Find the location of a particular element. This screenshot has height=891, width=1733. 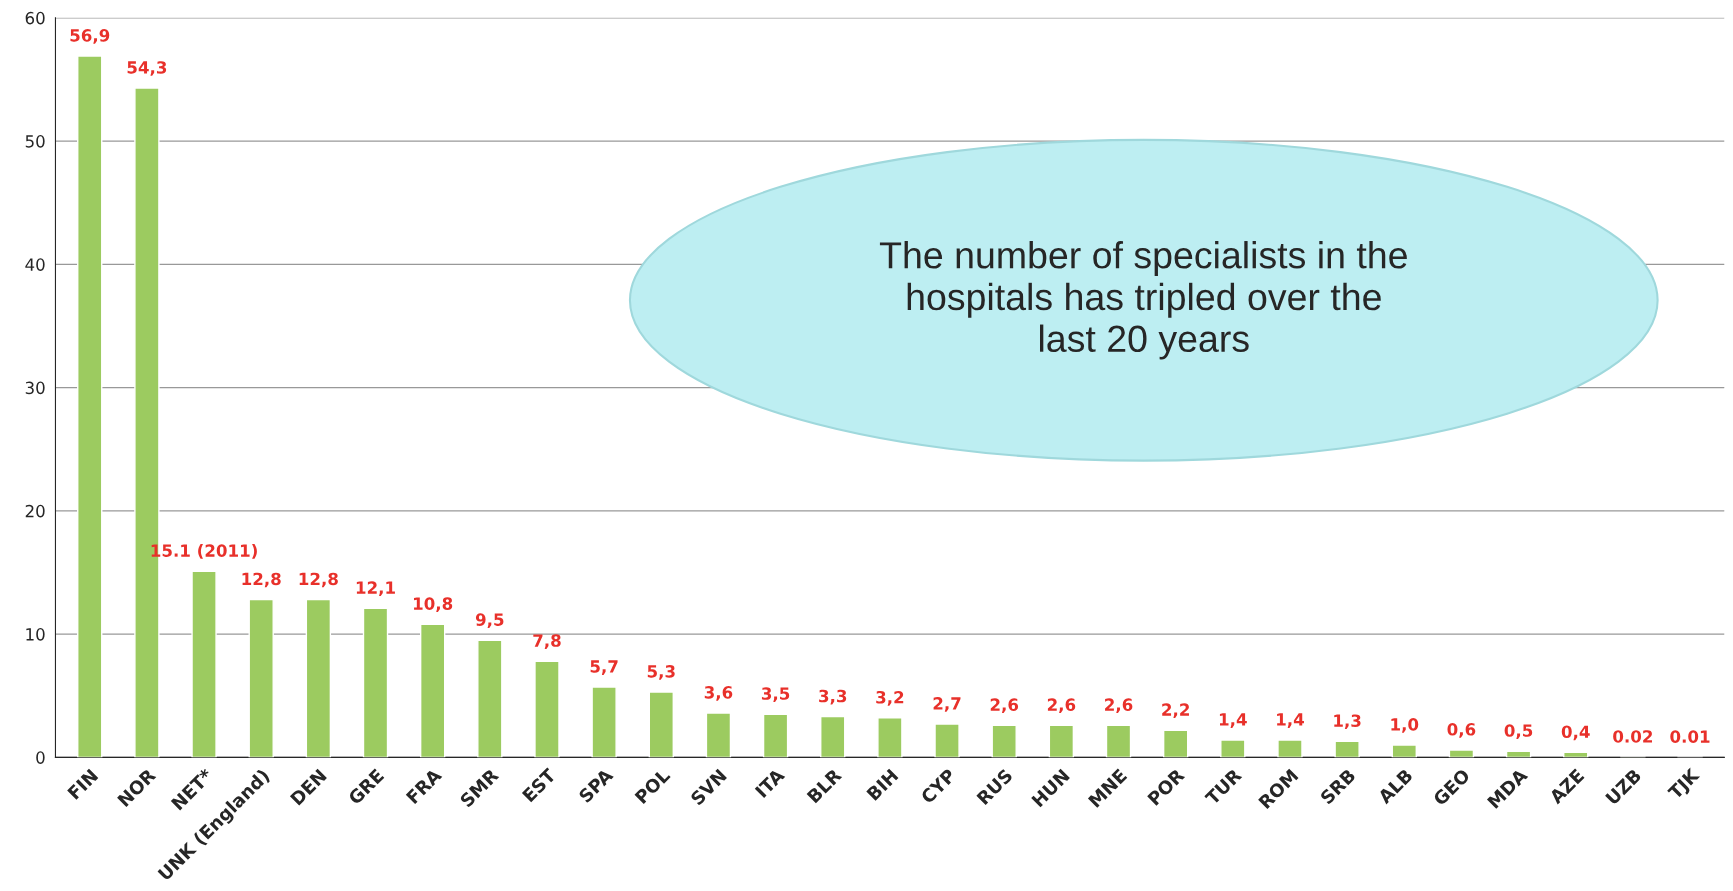

y-tick-label: 0 is located at coordinates (40, 757).